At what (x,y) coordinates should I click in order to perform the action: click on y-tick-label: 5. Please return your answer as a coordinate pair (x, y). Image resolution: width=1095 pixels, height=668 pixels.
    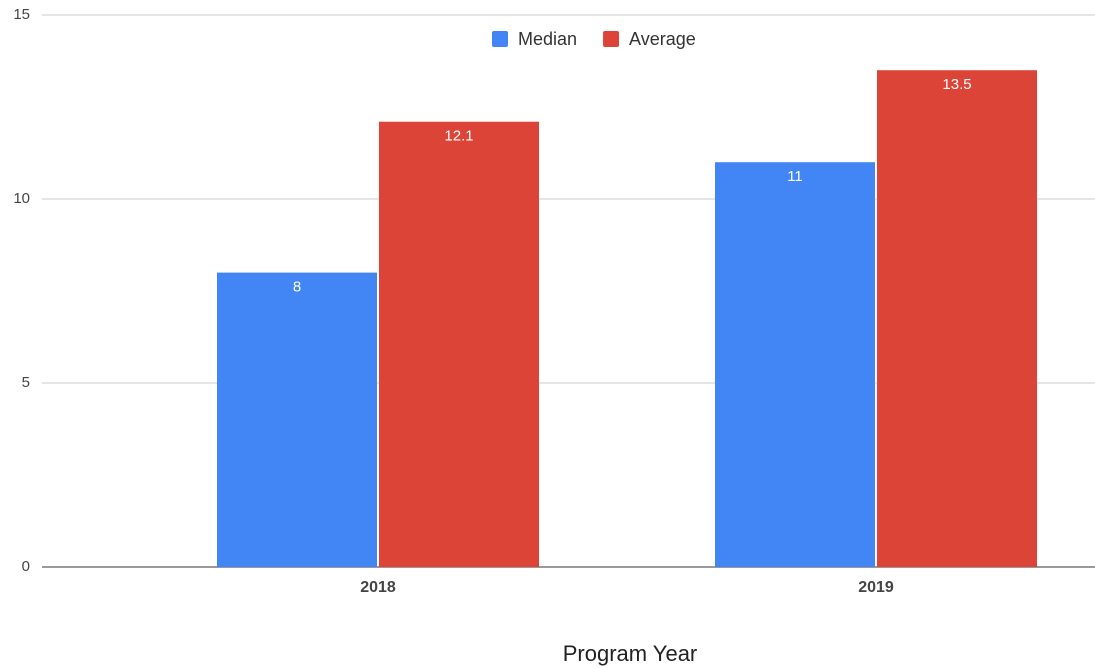
    Looking at the image, I should click on (26, 382).